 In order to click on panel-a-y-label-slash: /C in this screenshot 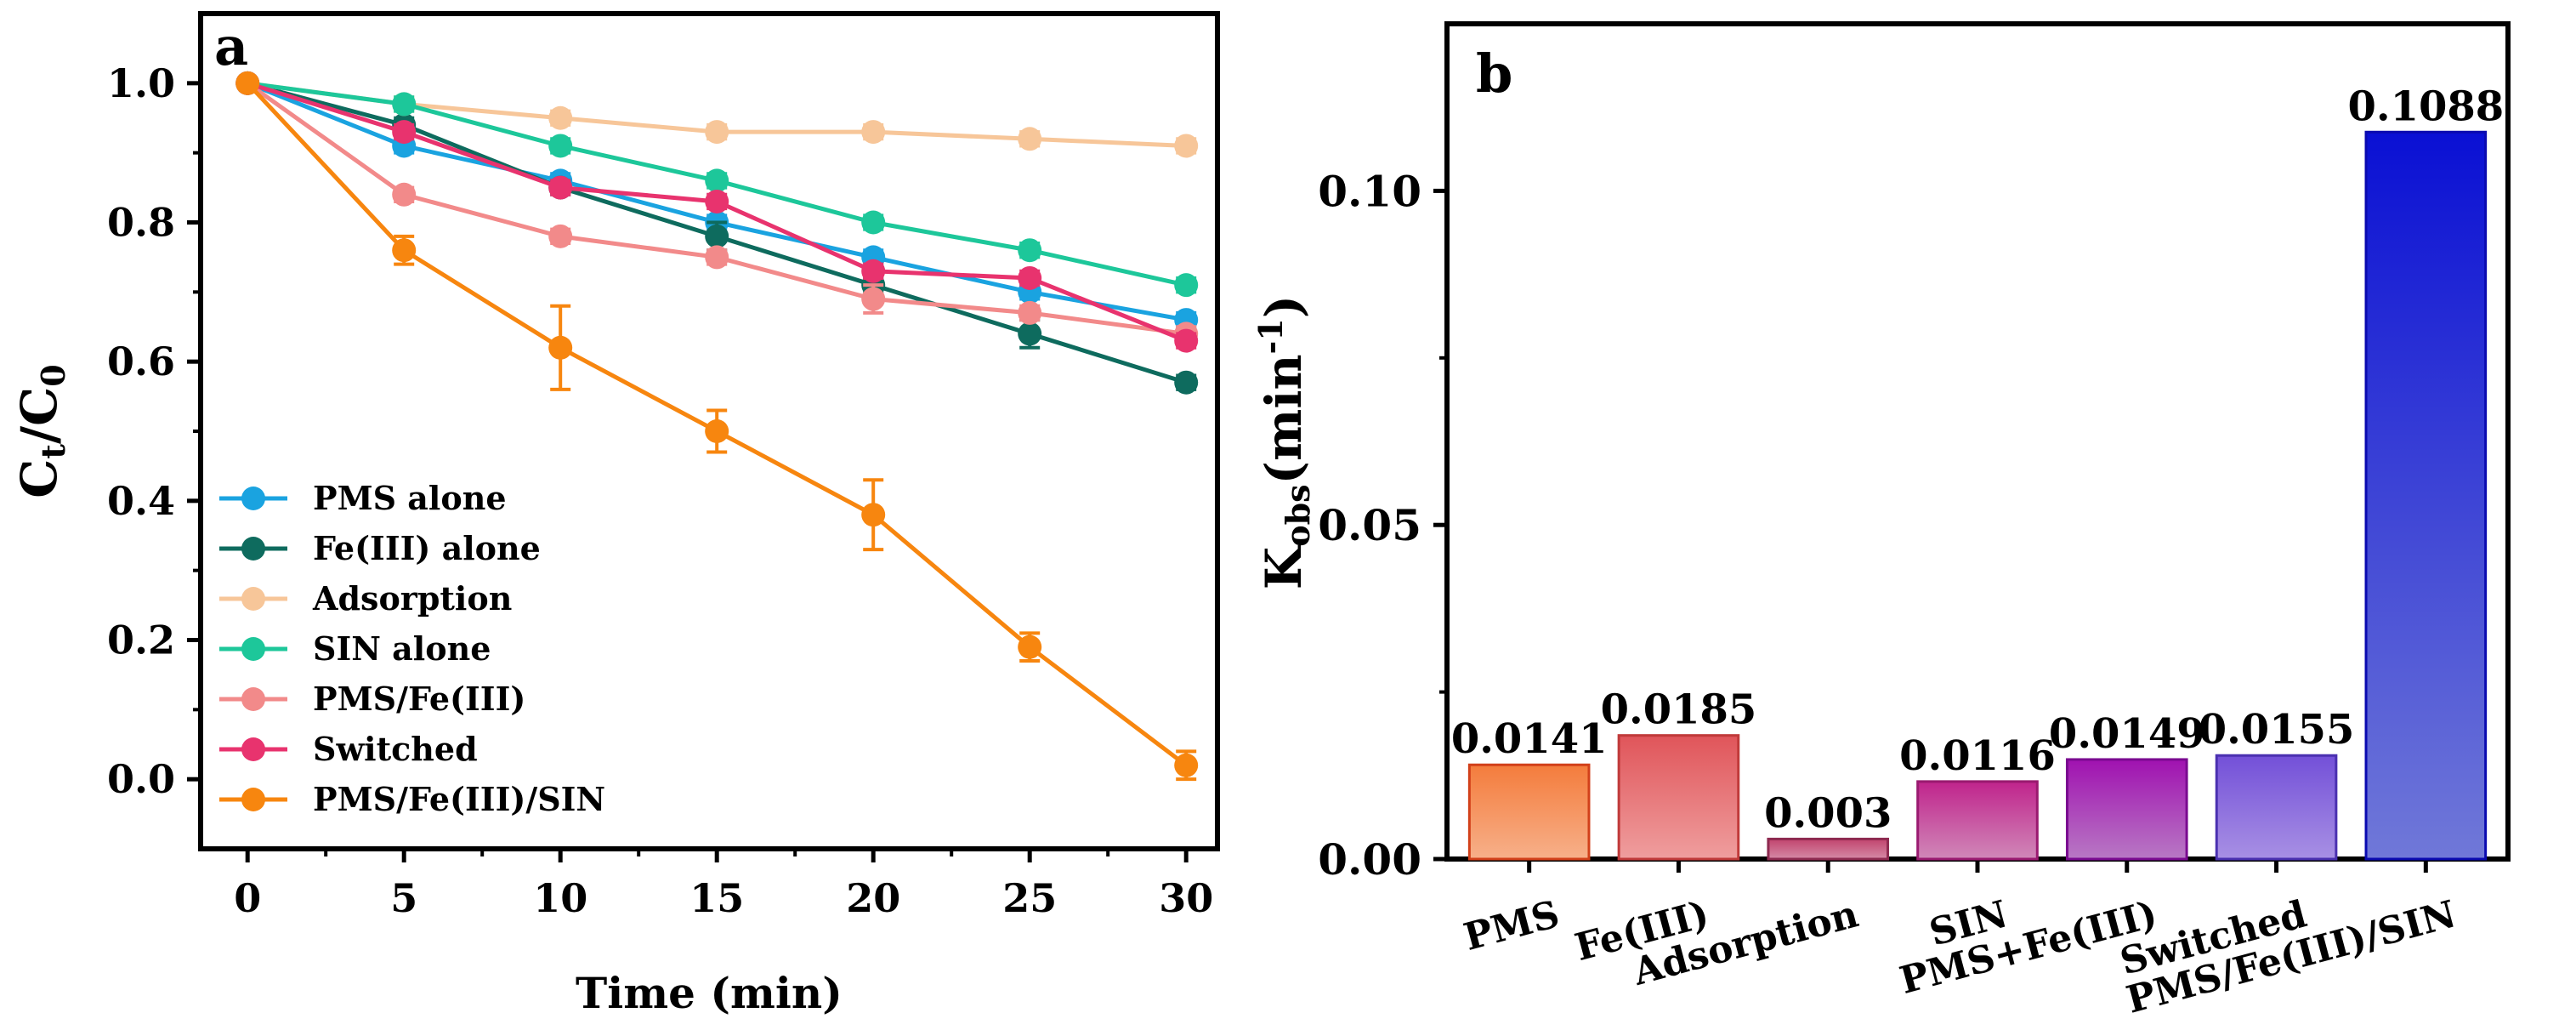, I will do `click(39, 415)`.